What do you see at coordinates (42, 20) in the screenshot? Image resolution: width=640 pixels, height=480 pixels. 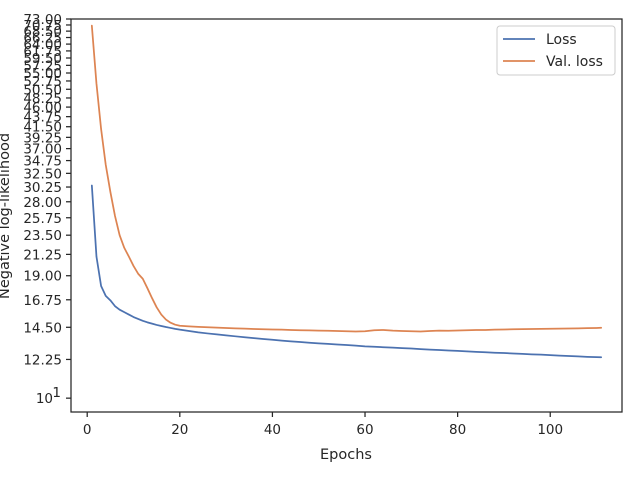 I see `y-tick-label: 73.00` at bounding box center [42, 20].